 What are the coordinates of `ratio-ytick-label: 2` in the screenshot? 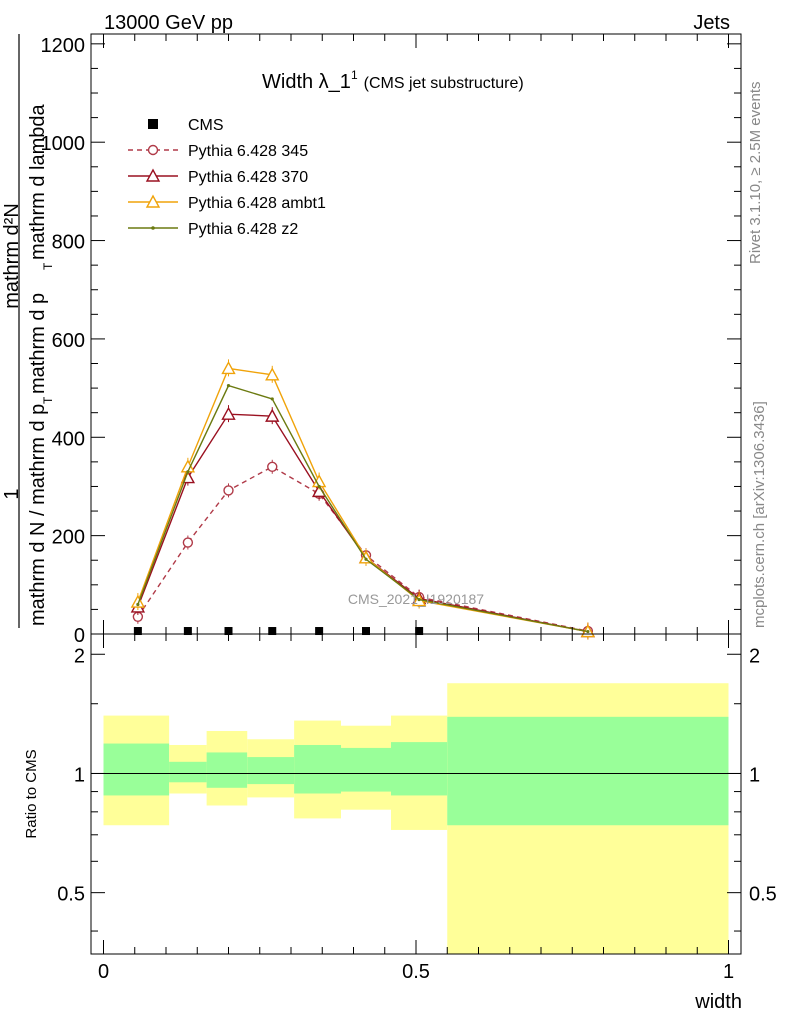 It's located at (79, 656).